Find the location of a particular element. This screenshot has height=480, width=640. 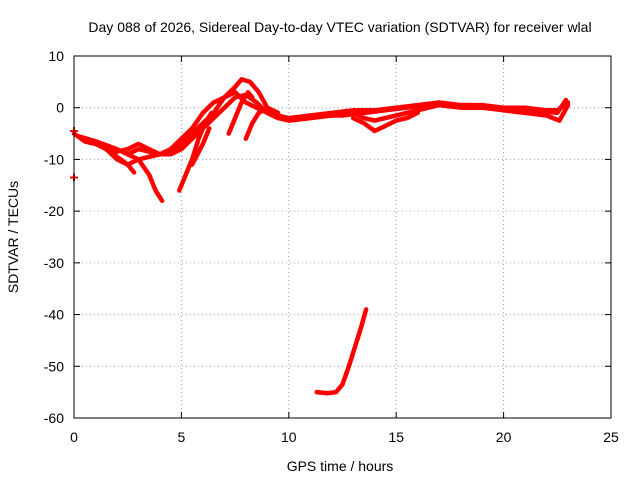

y-axis-label: SDTVAR / TECUs is located at coordinates (13, 237).